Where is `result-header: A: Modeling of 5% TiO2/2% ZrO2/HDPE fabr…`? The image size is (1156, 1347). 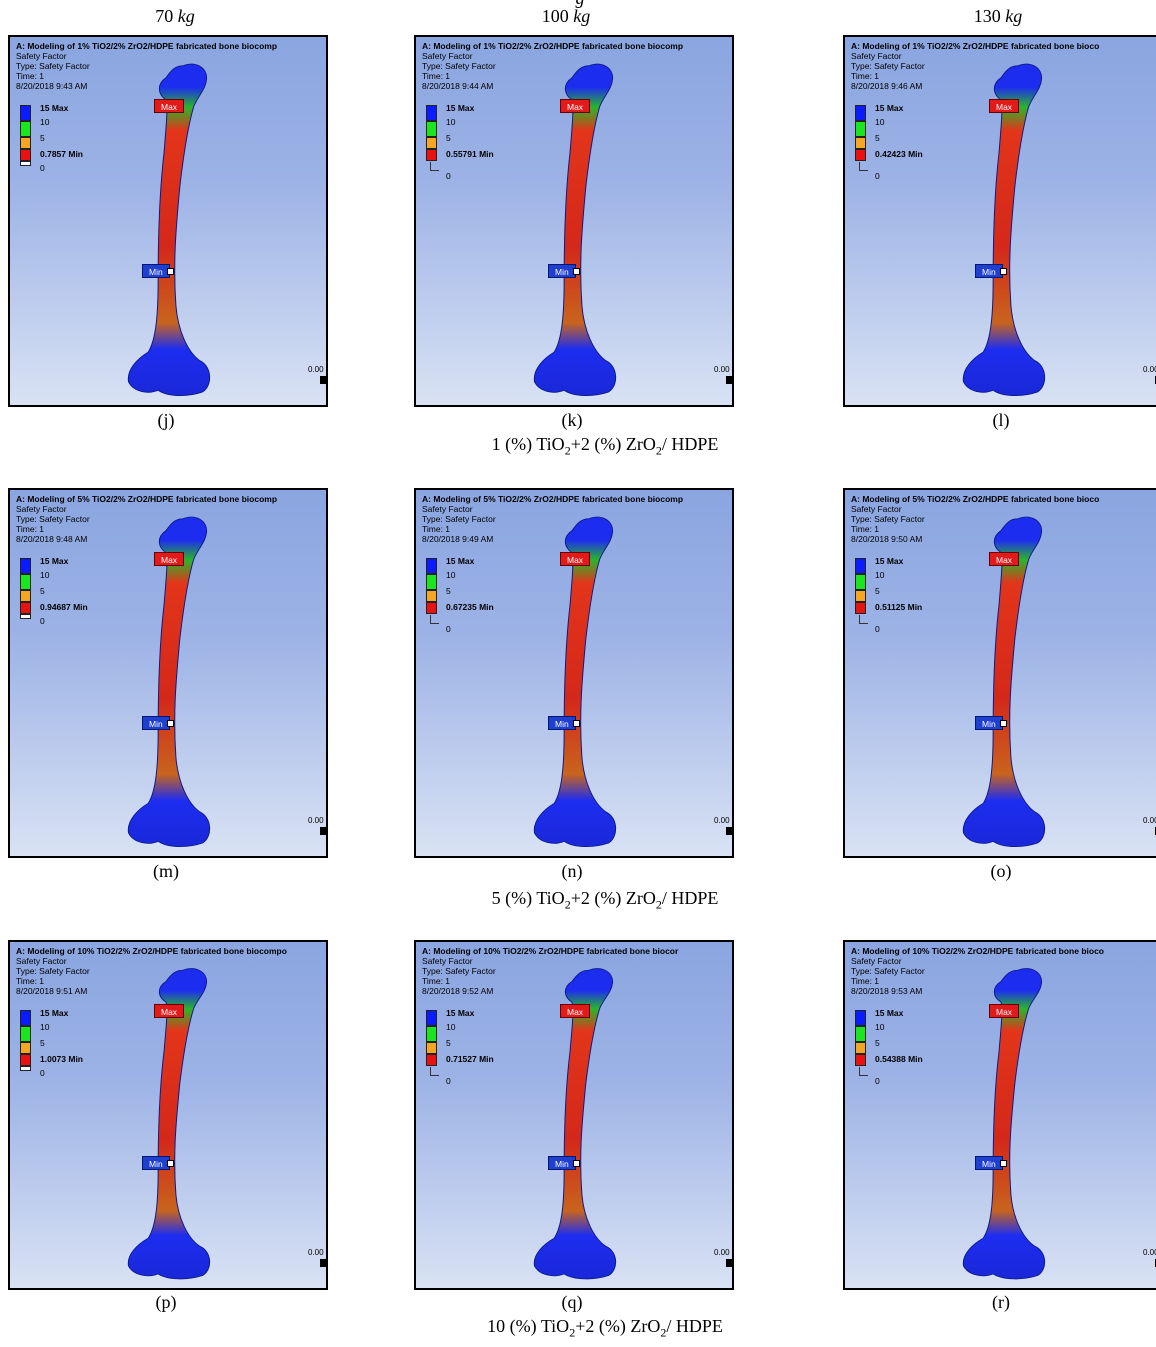
result-header: A: Modeling of 5% TiO2/2% ZrO2/HDPE fabr… is located at coordinates (1003, 519).